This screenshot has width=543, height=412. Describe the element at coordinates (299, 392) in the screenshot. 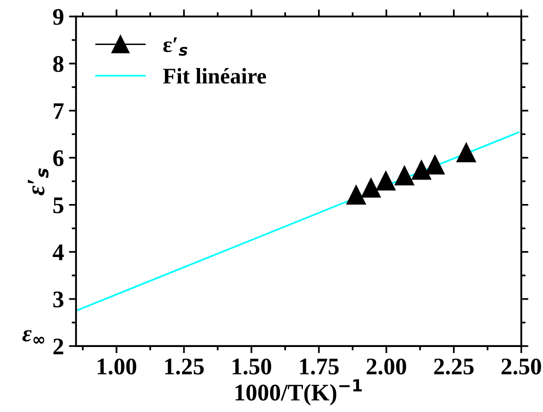

I see `x-axis-title: 1000/T(K)$^{−1}$` at that location.